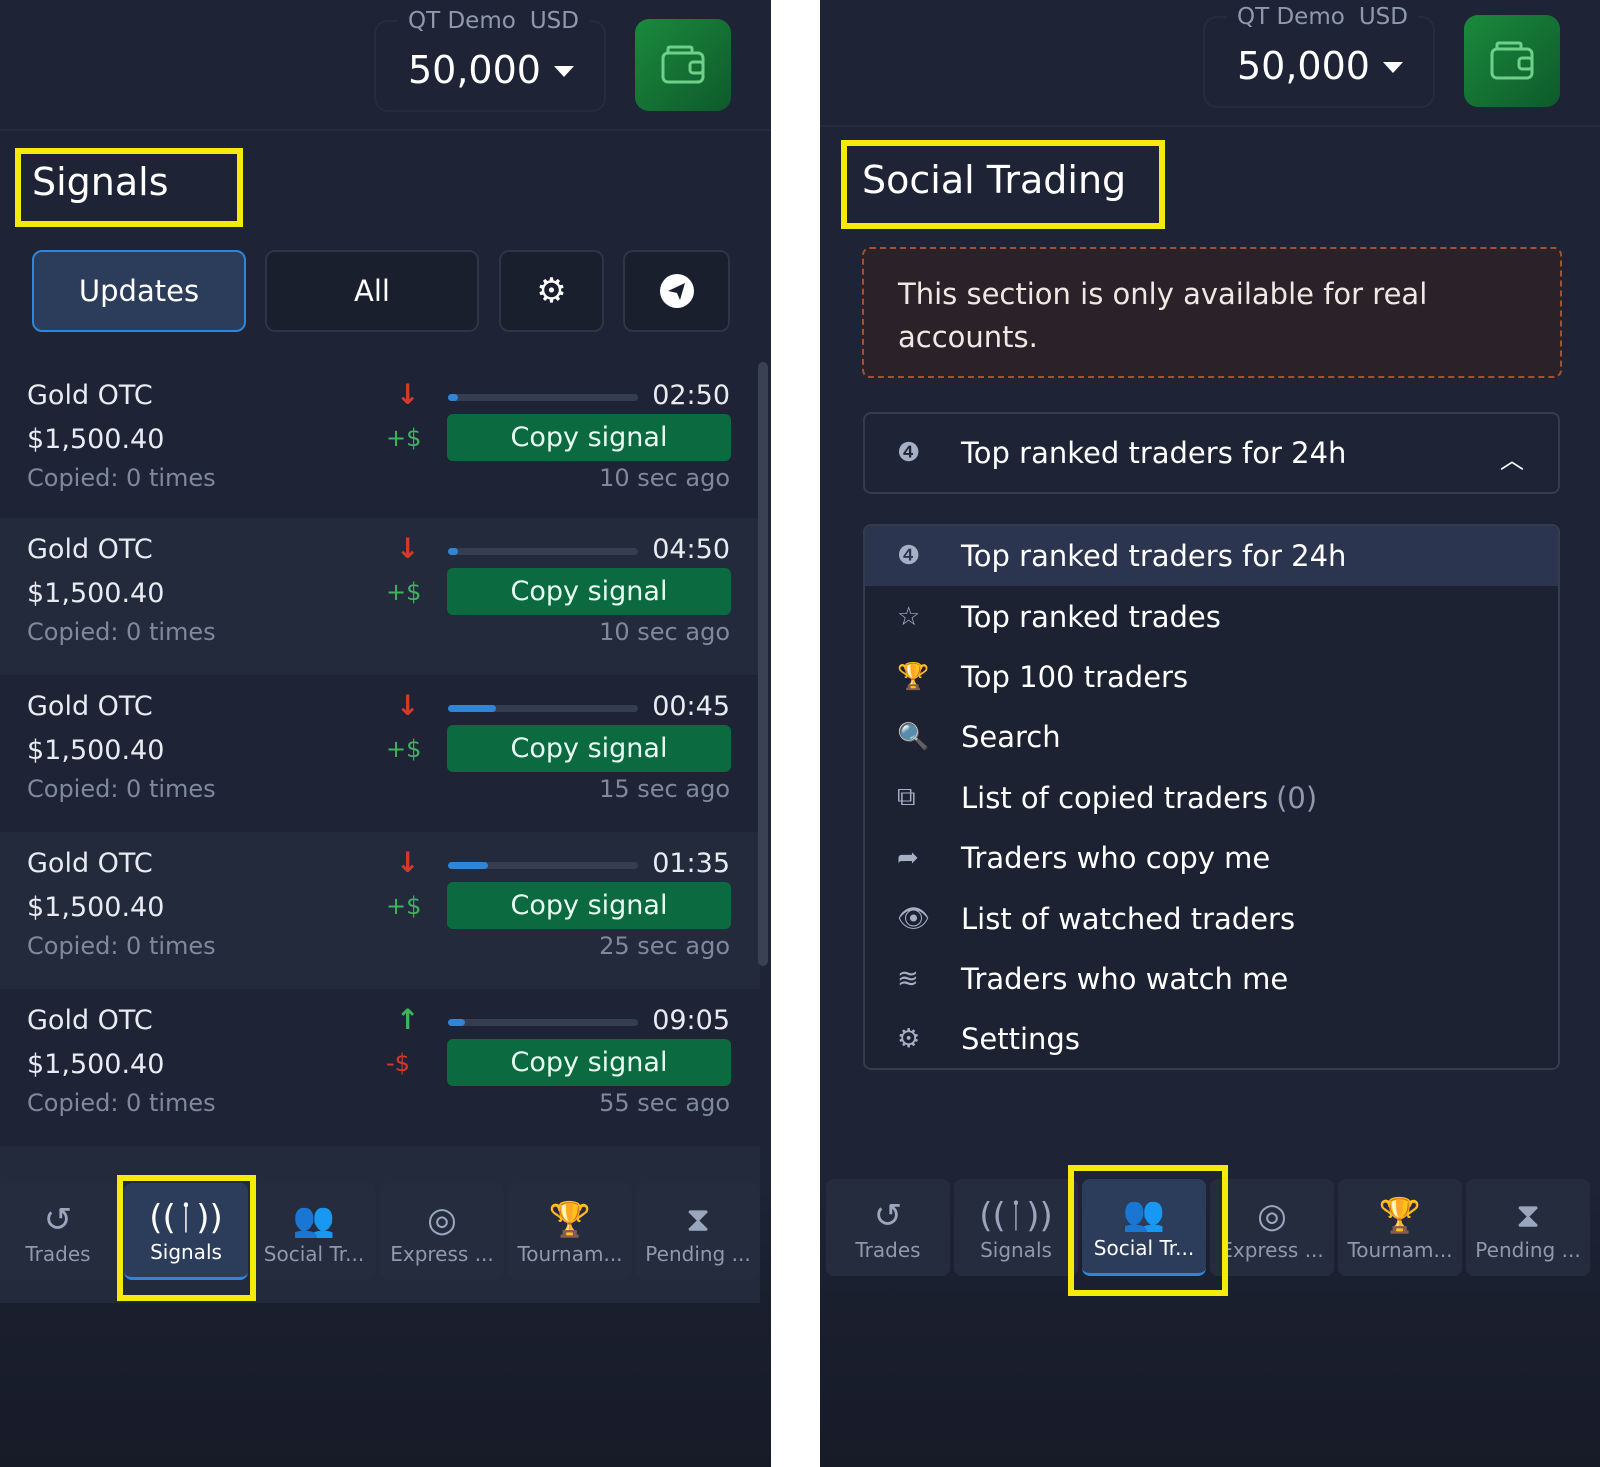  I want to click on menu-item-label: Top ranked trades, so click(1091, 616).